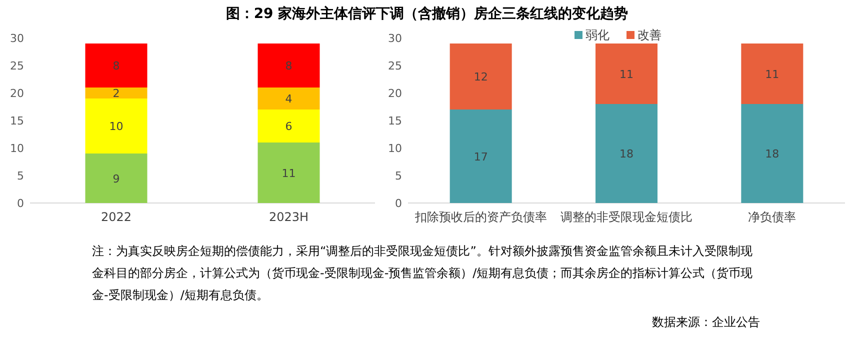 The width and height of the screenshot is (855, 344). I want to click on data-label: 17, so click(481, 157).